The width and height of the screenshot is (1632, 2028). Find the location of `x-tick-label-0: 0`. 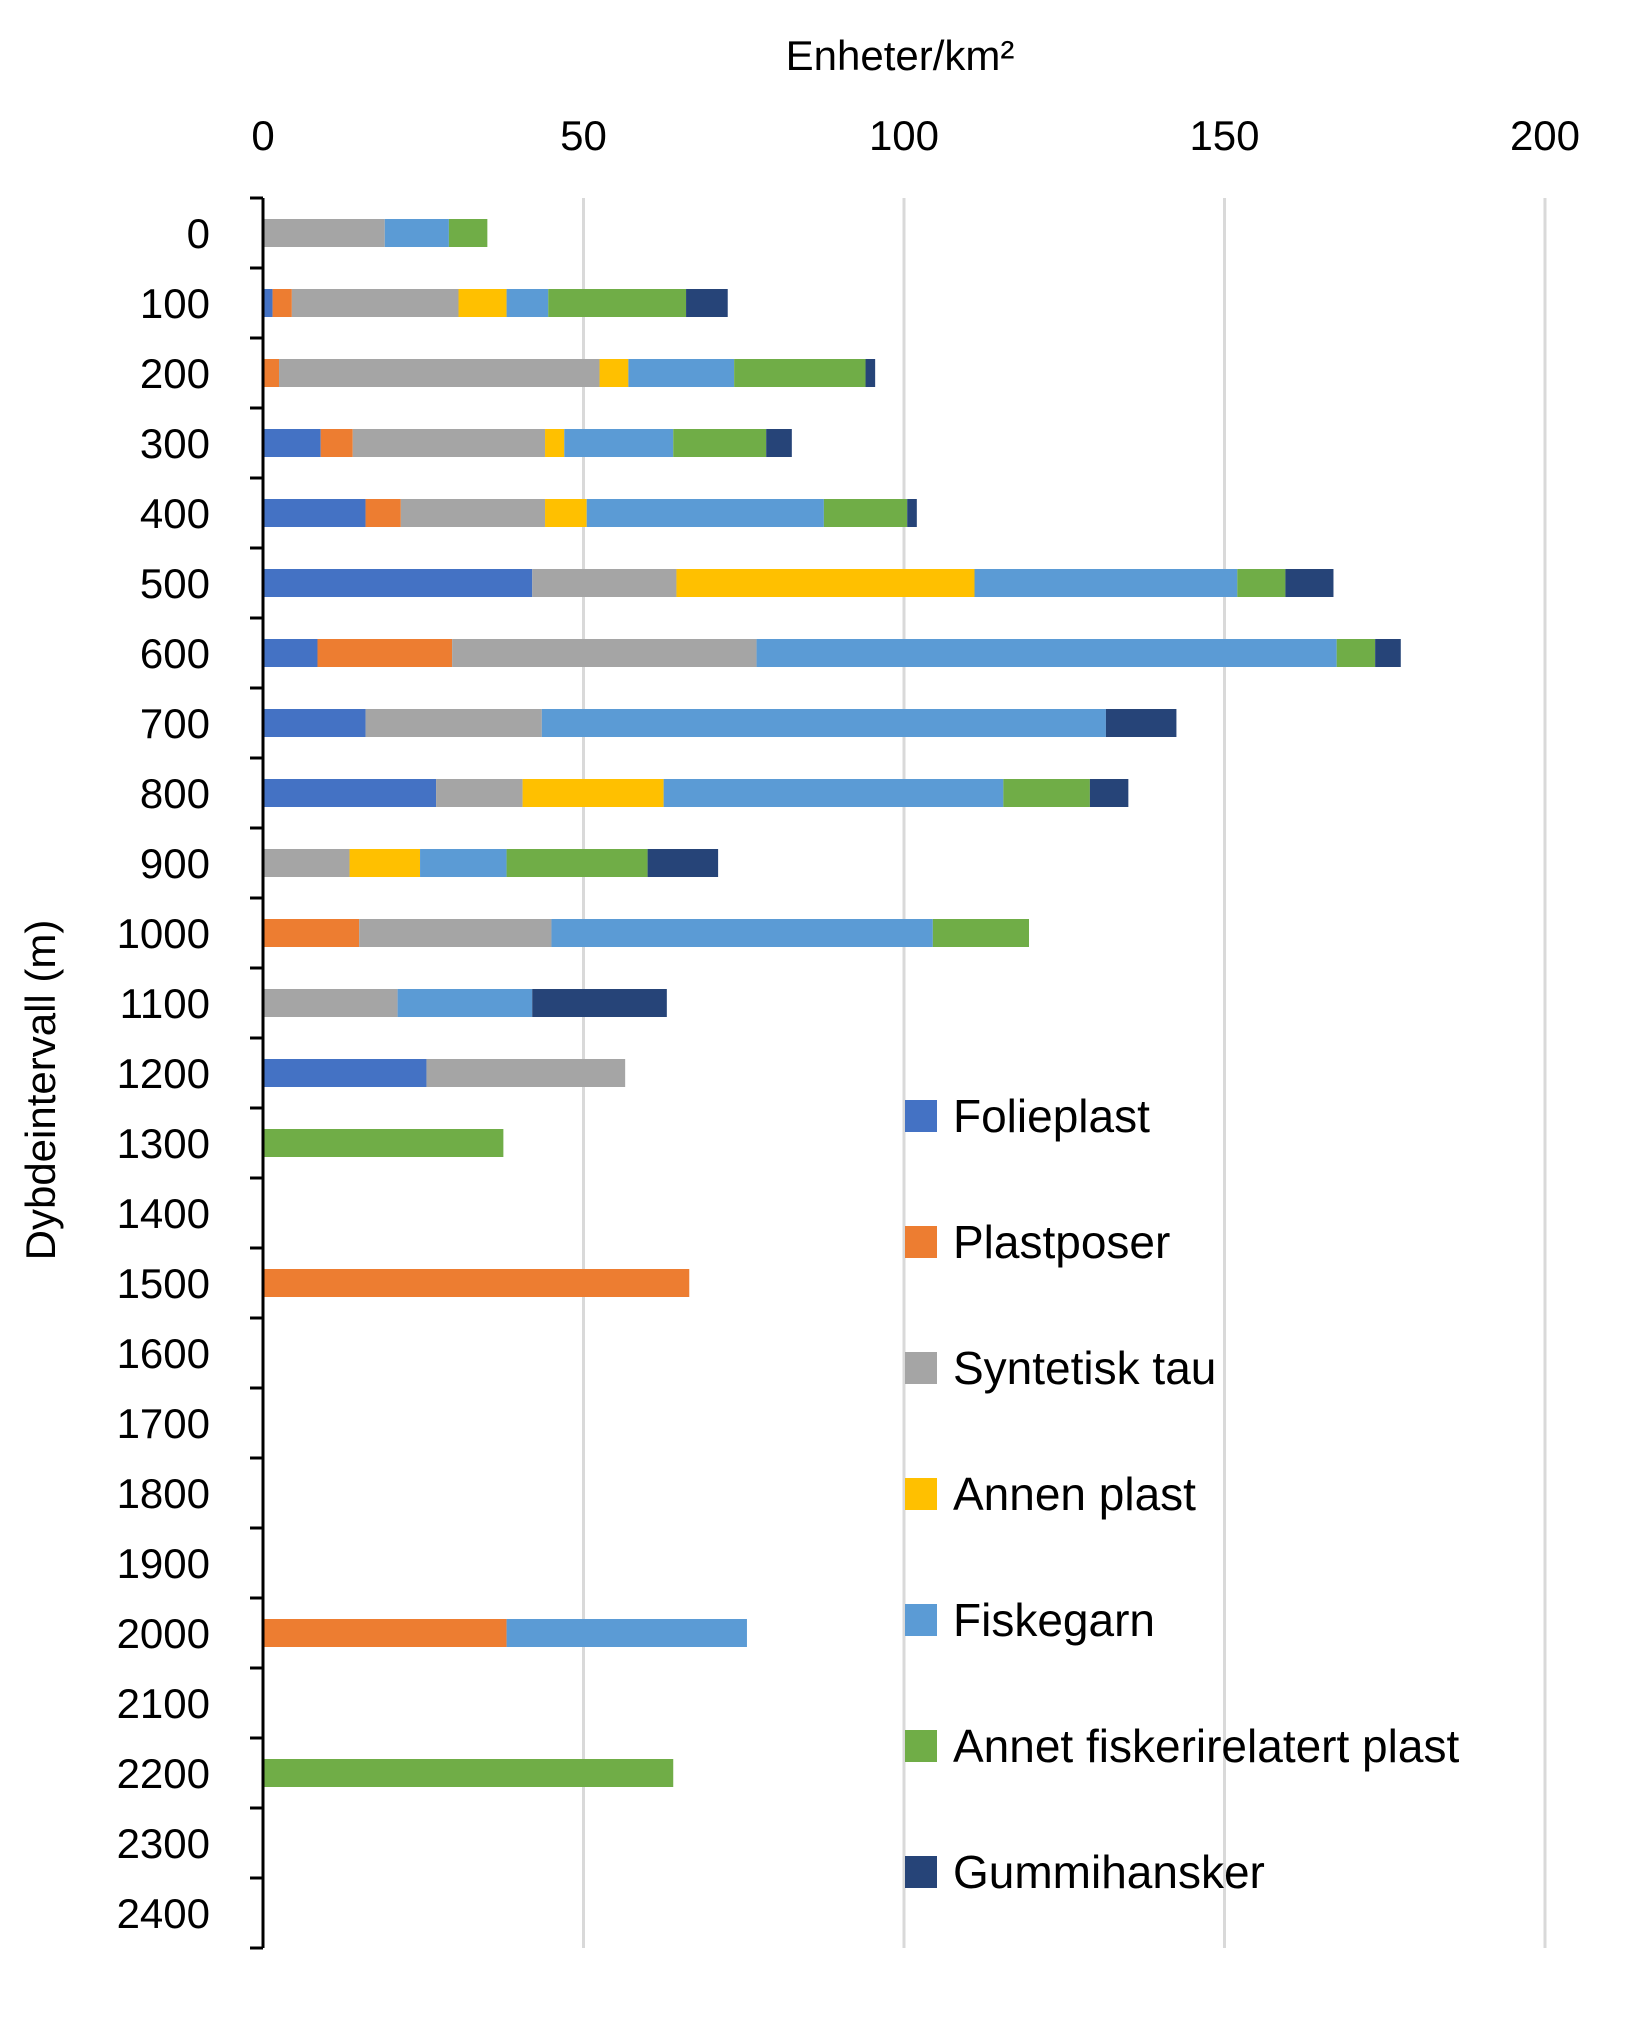

x-tick-label-0: 0 is located at coordinates (262, 135).